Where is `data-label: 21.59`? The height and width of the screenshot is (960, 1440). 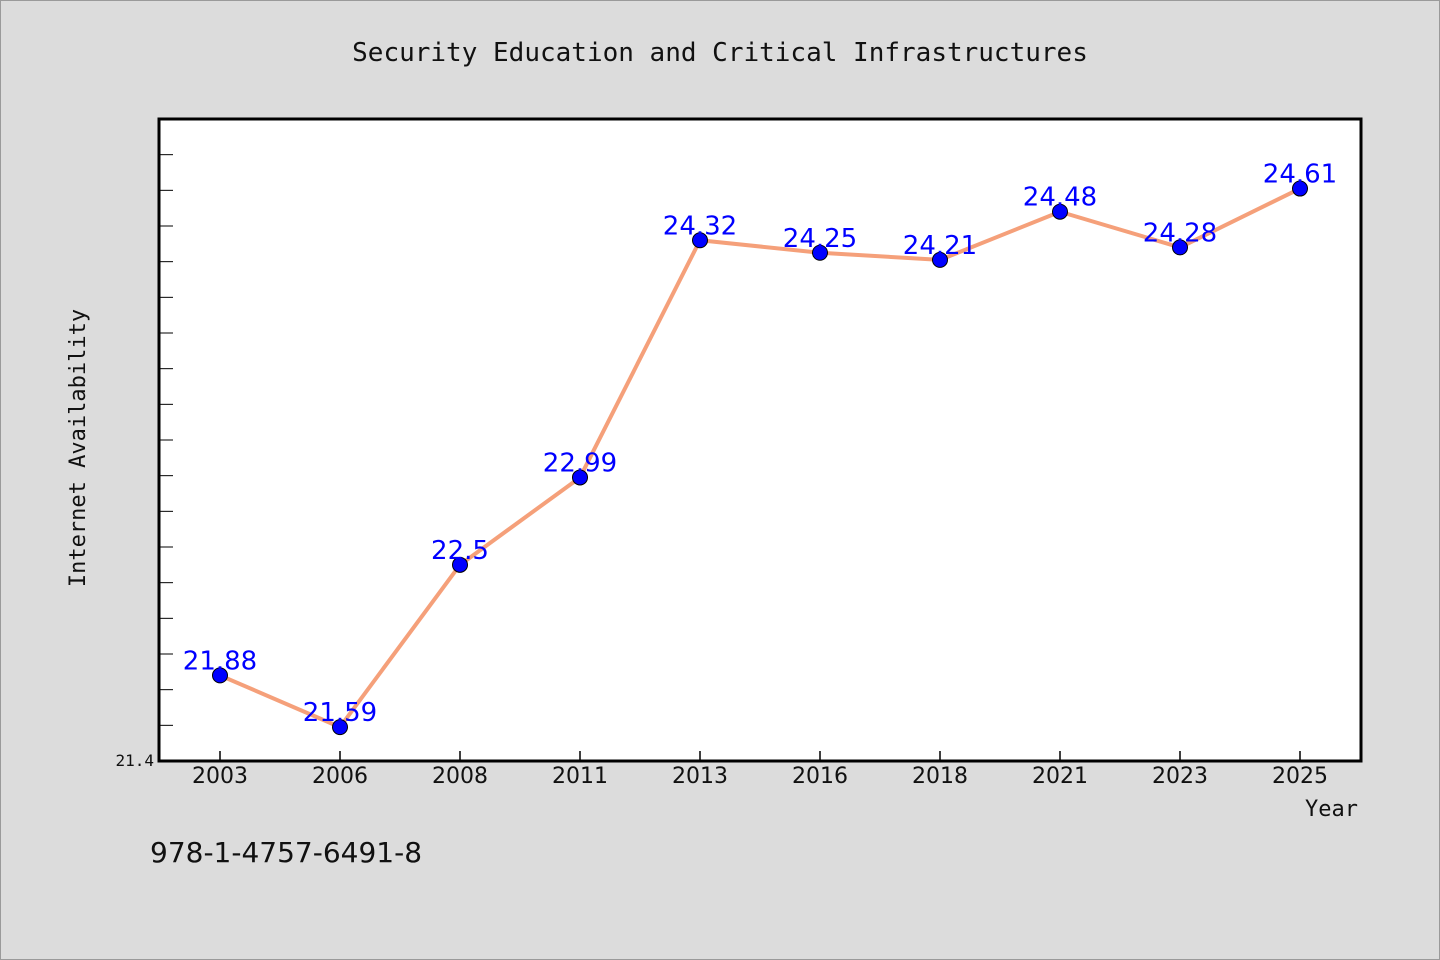
data-label: 21.59 is located at coordinates (340, 713).